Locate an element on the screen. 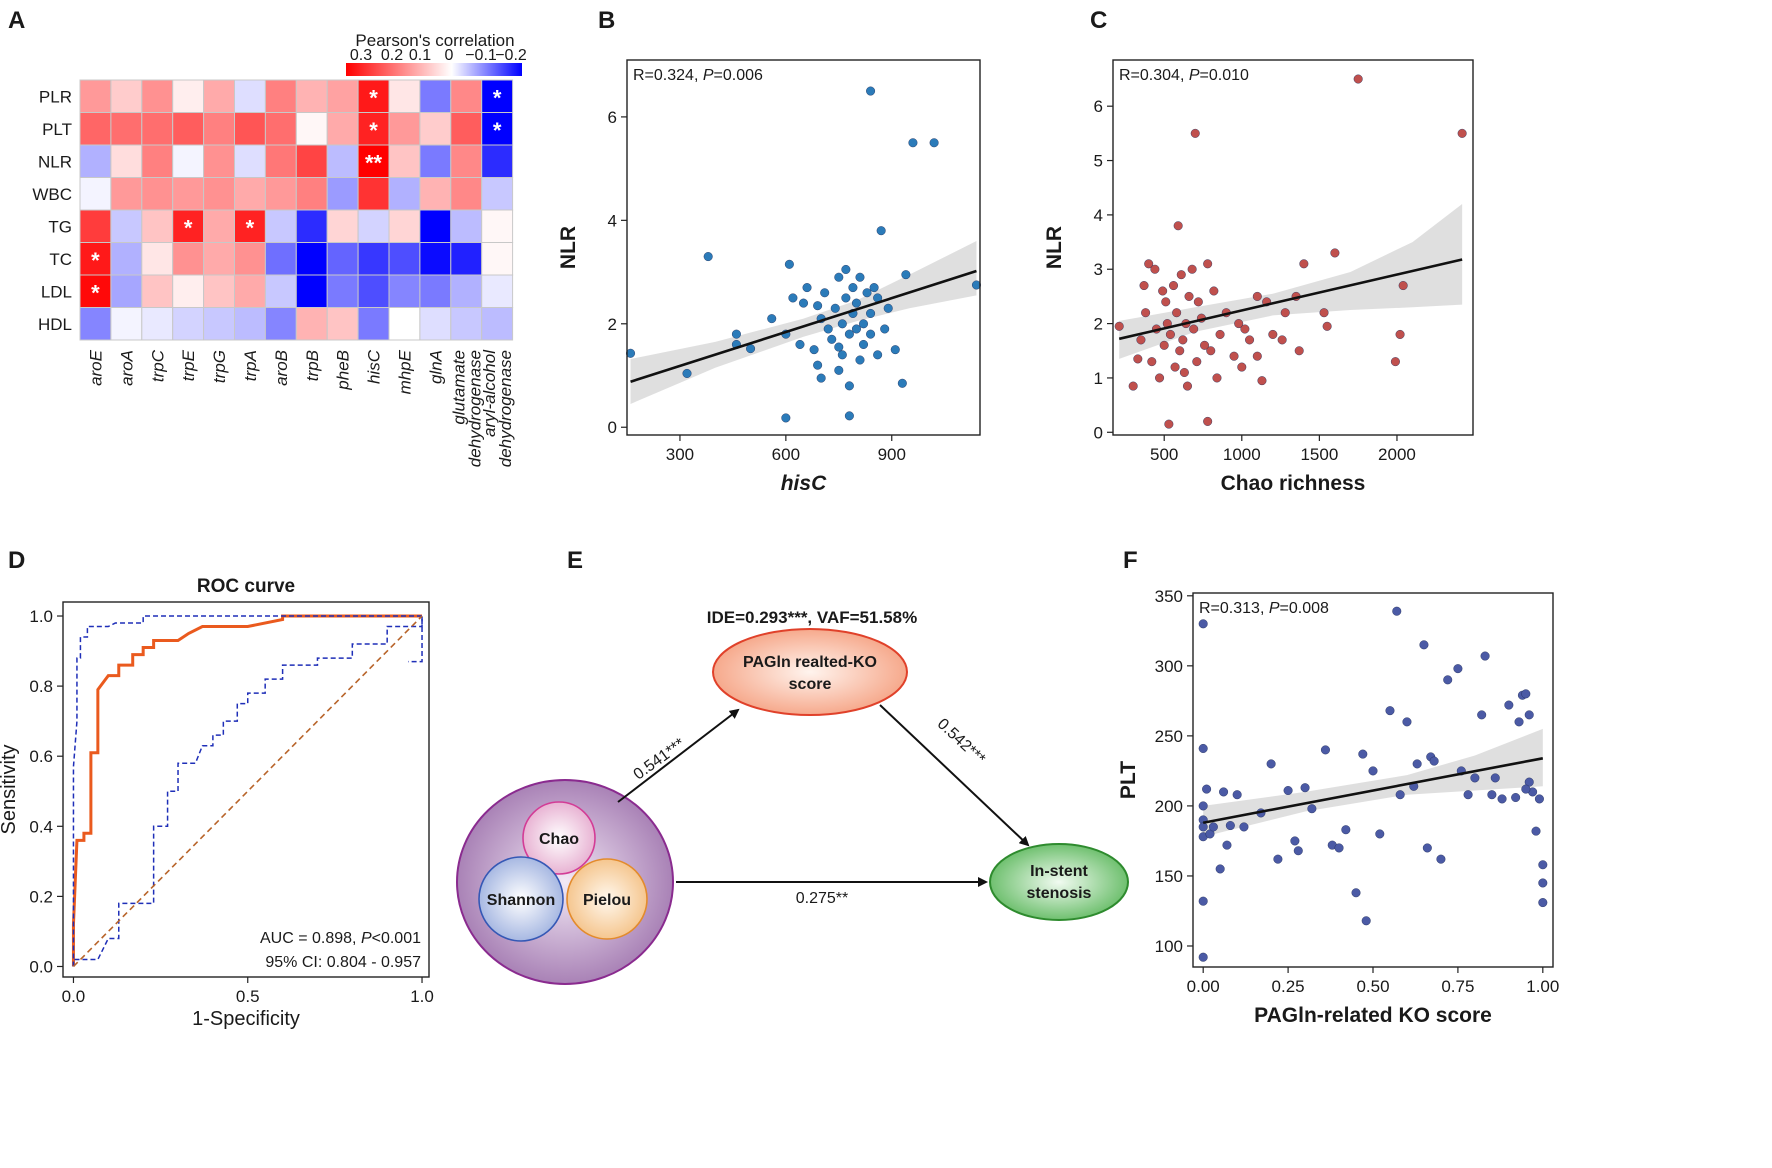 The image size is (1772, 1168). mediator-label-line2: score is located at coordinates (810, 684).